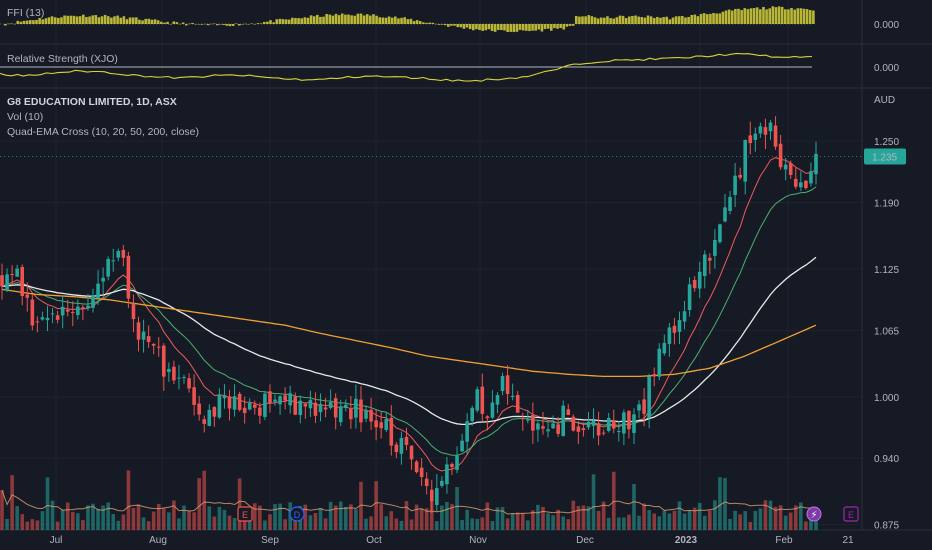  What do you see at coordinates (449, 19) in the screenshot?
I see `ffi-pane: 0.000` at bounding box center [449, 19].